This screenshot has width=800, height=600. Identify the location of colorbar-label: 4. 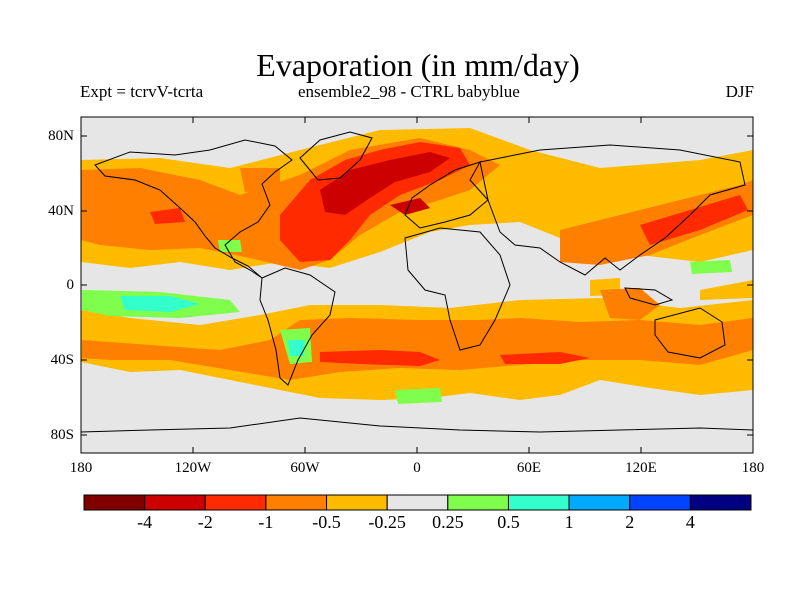
(690, 522).